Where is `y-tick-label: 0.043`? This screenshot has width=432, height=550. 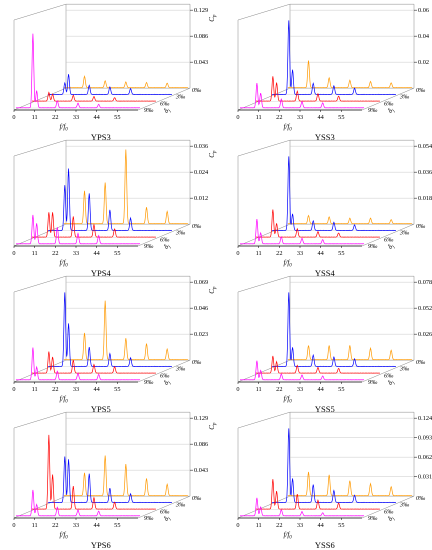 y-tick-label: 0.043 is located at coordinates (201, 62).